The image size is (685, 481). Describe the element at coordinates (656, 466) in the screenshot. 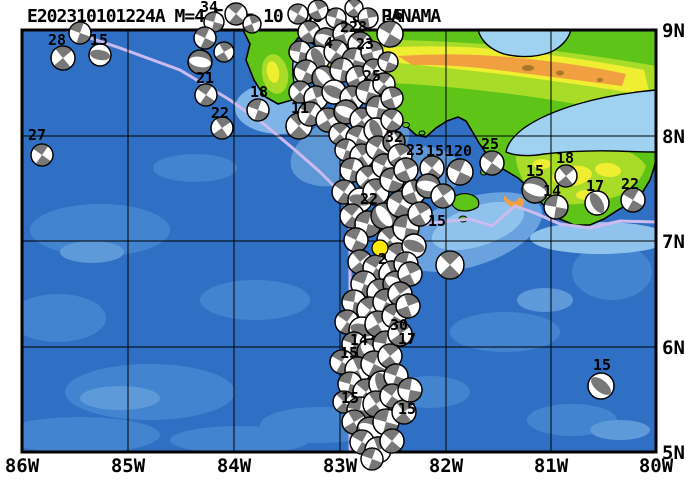

I see `lon-tick-label: 80W` at that location.